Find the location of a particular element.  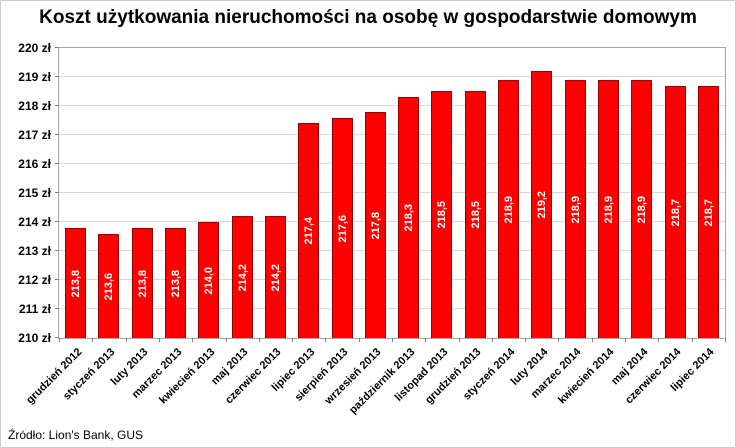

bar-value-label: 213,6 is located at coordinates (108, 286).